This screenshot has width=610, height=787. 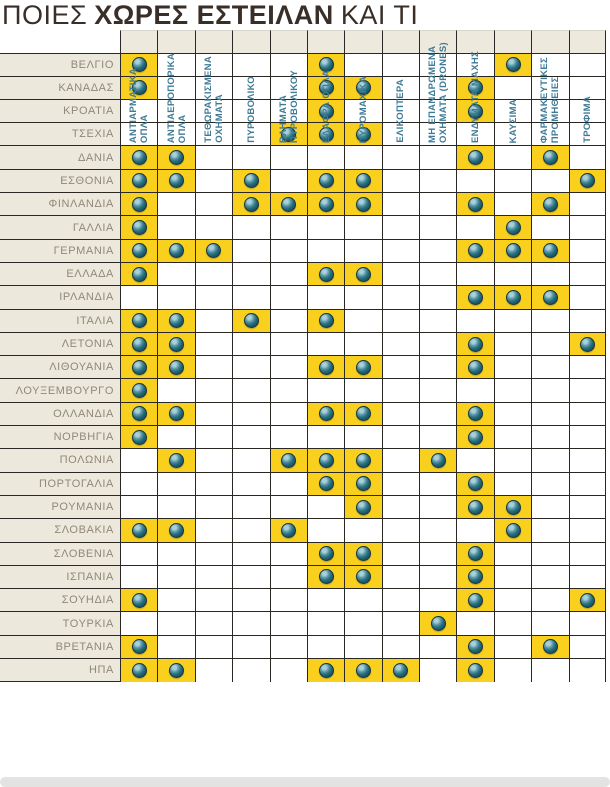 What do you see at coordinates (513, 120) in the screenshot?
I see `column-header-label: ΚΑΥΣΙΜΑ` at bounding box center [513, 120].